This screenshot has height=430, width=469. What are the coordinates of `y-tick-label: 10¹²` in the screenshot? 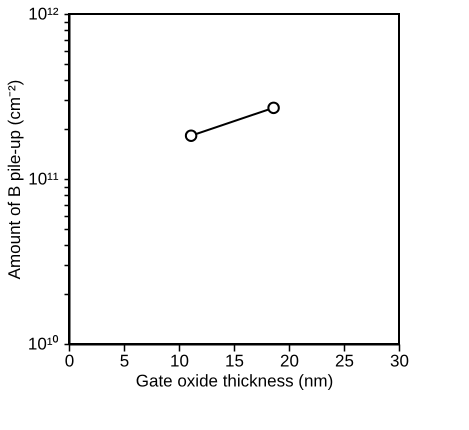 It's located at (43, 14).